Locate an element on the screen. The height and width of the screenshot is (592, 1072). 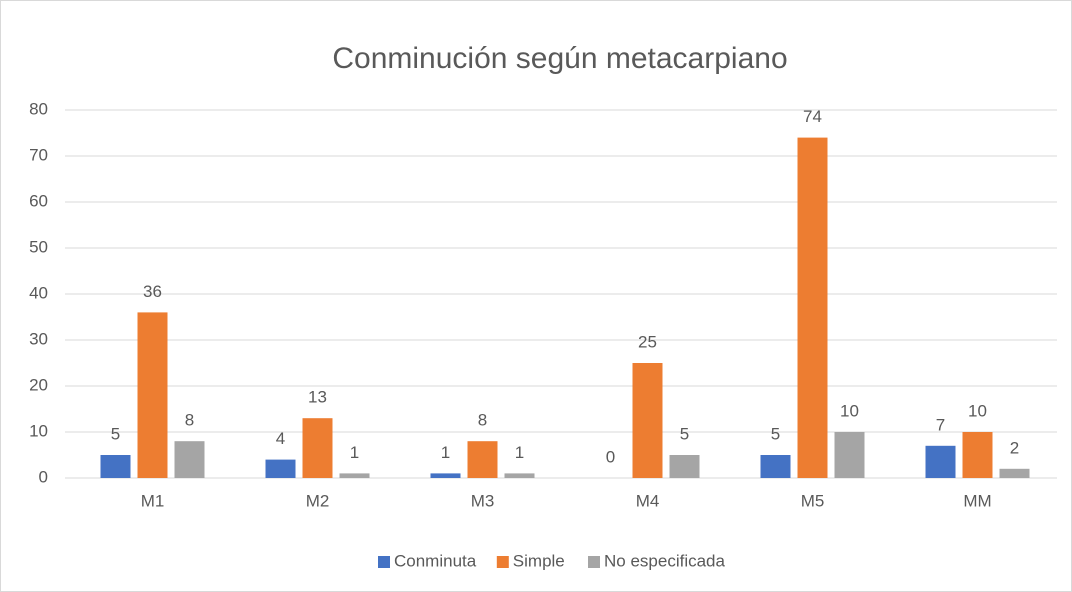
y-tick-label: 70 is located at coordinates (38, 154).